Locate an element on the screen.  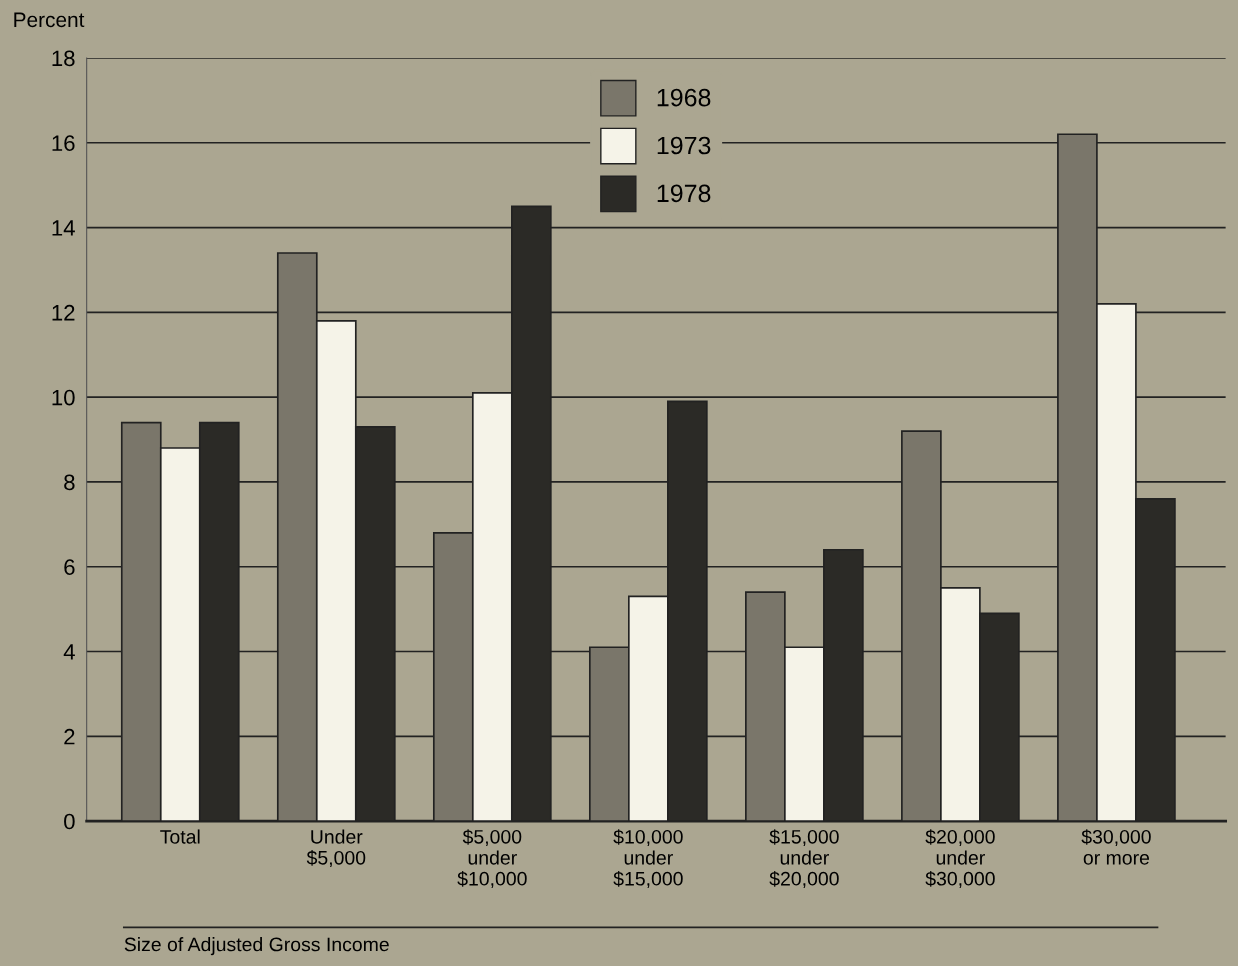
x-axis-title: Size of Adjusted Gross Income is located at coordinates (256, 946).